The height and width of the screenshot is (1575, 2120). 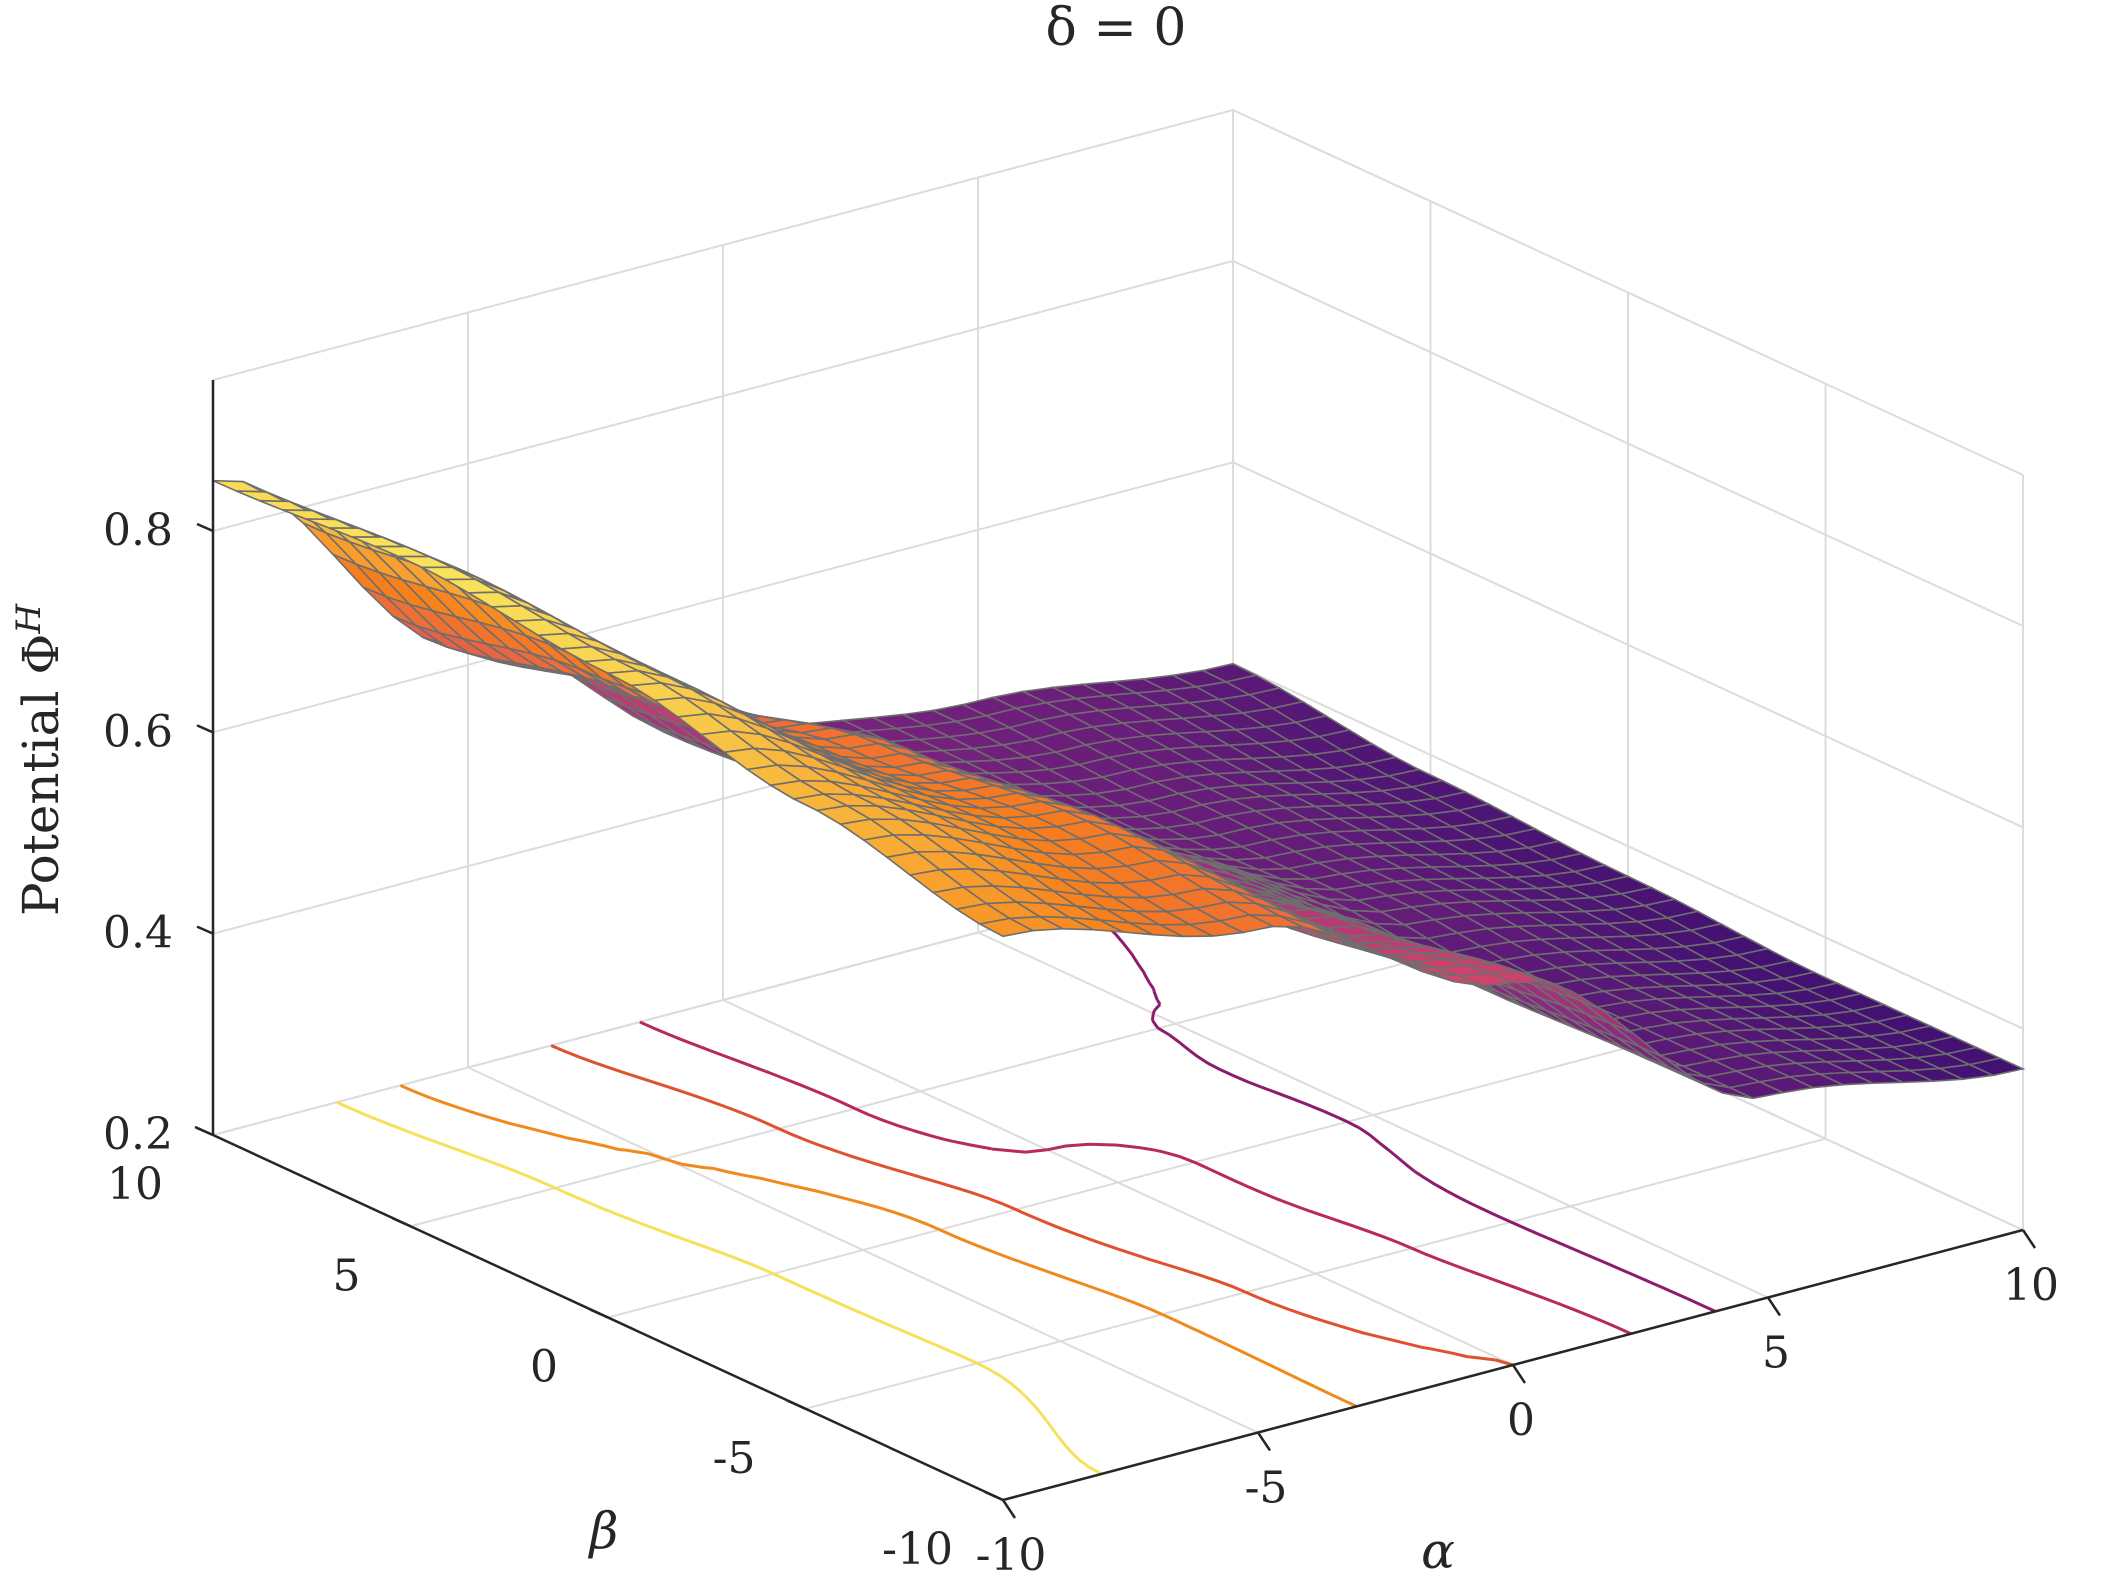 What do you see at coordinates (1776, 1353) in the screenshot?
I see `alpha-tick-label: 5` at bounding box center [1776, 1353].